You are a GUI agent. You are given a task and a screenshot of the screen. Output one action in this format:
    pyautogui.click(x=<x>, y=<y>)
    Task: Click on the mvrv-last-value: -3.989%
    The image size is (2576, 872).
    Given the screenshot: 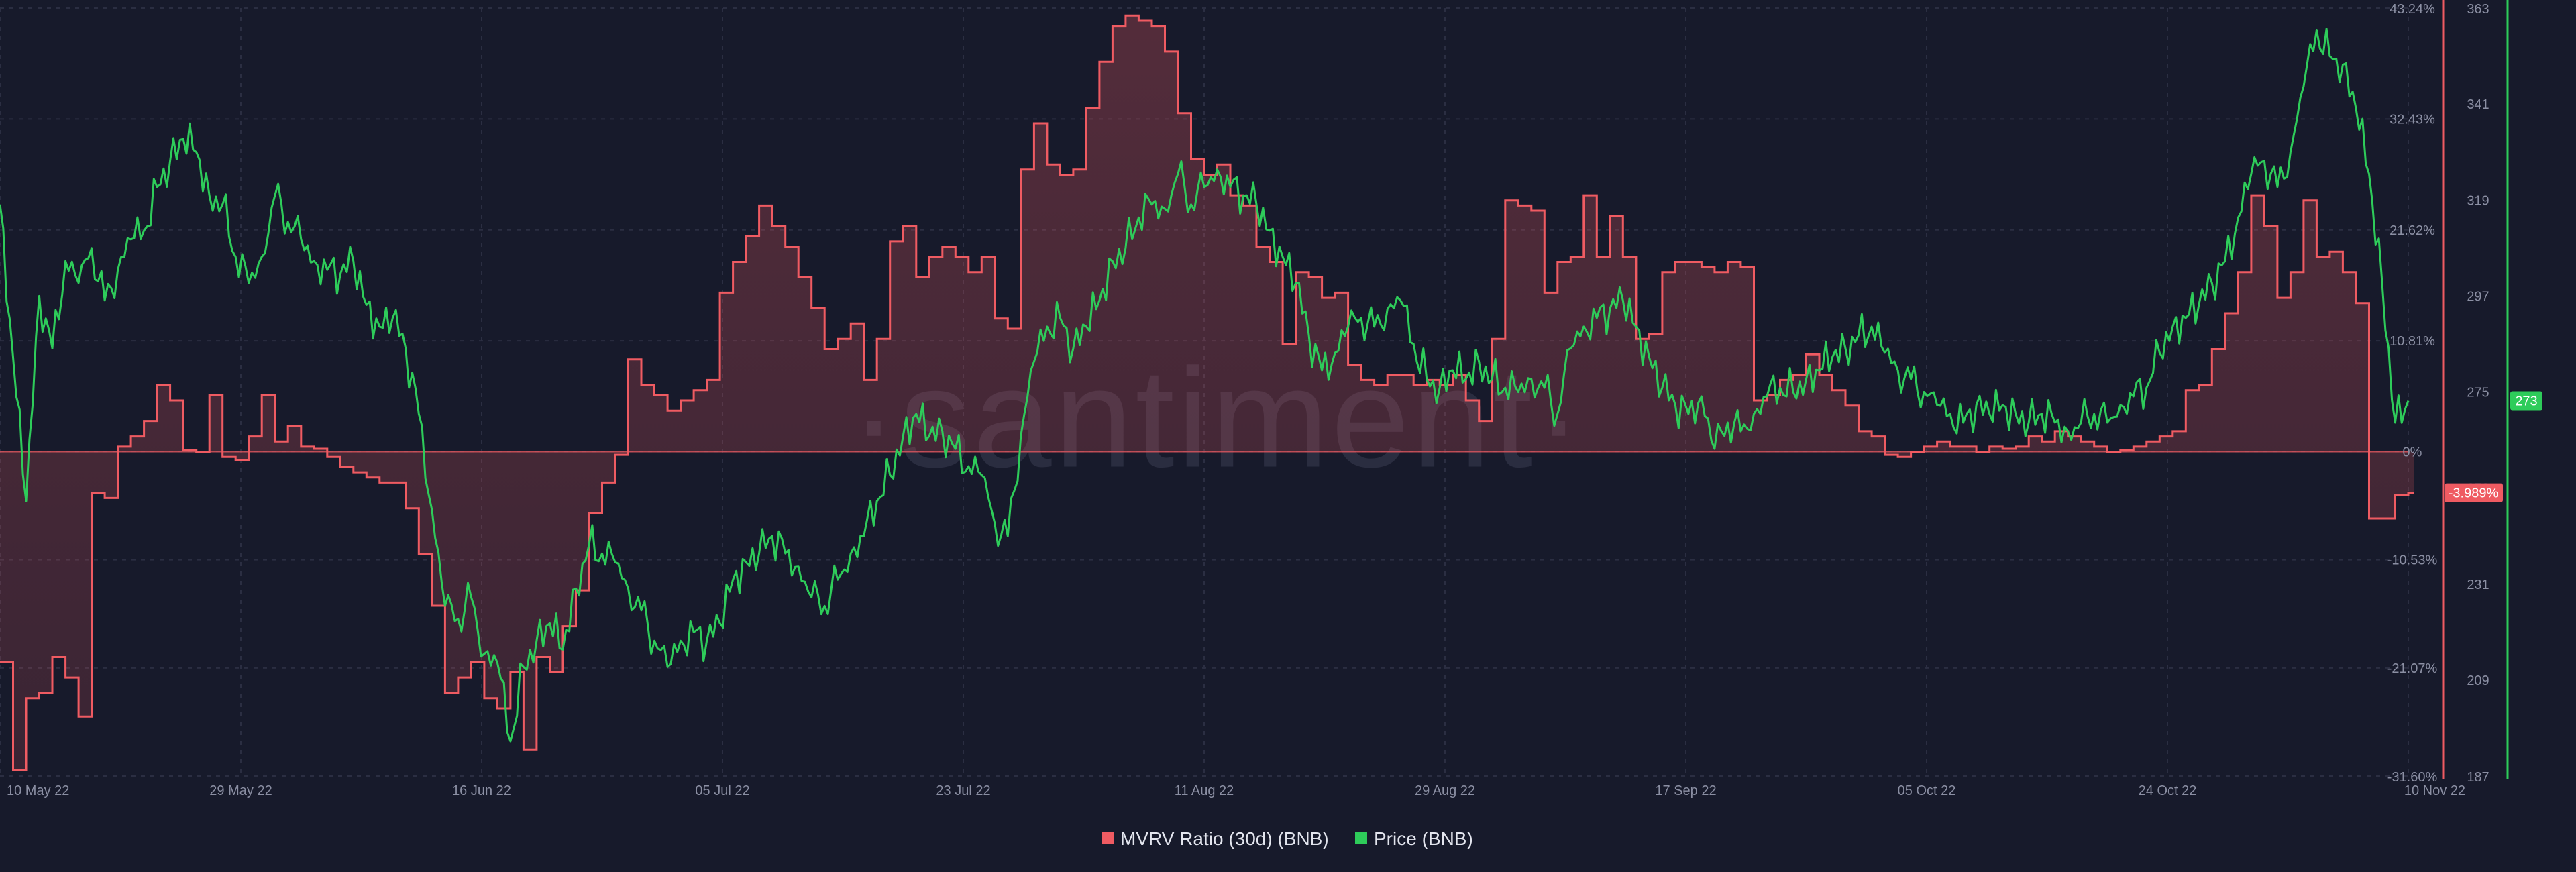 What is the action you would take?
    pyautogui.click(x=2474, y=494)
    